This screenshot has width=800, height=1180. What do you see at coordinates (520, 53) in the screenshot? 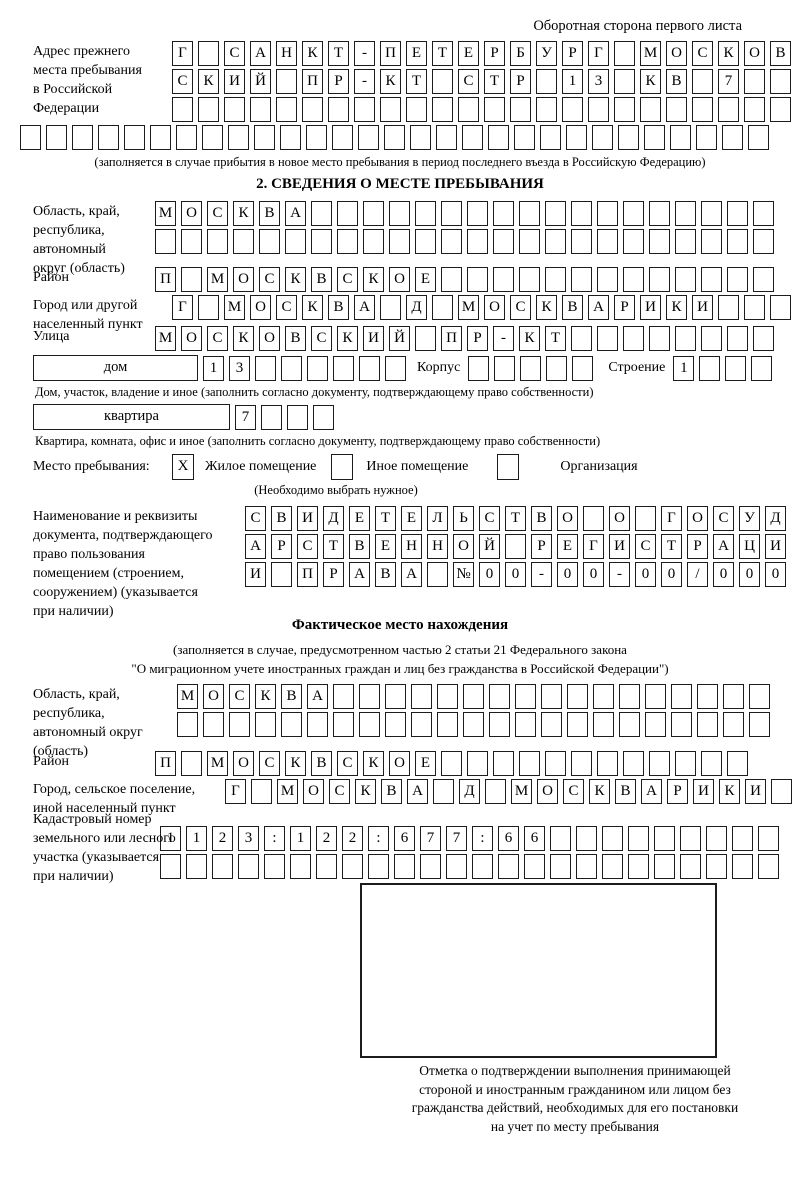
I see `char-cell: Б` at bounding box center [520, 53].